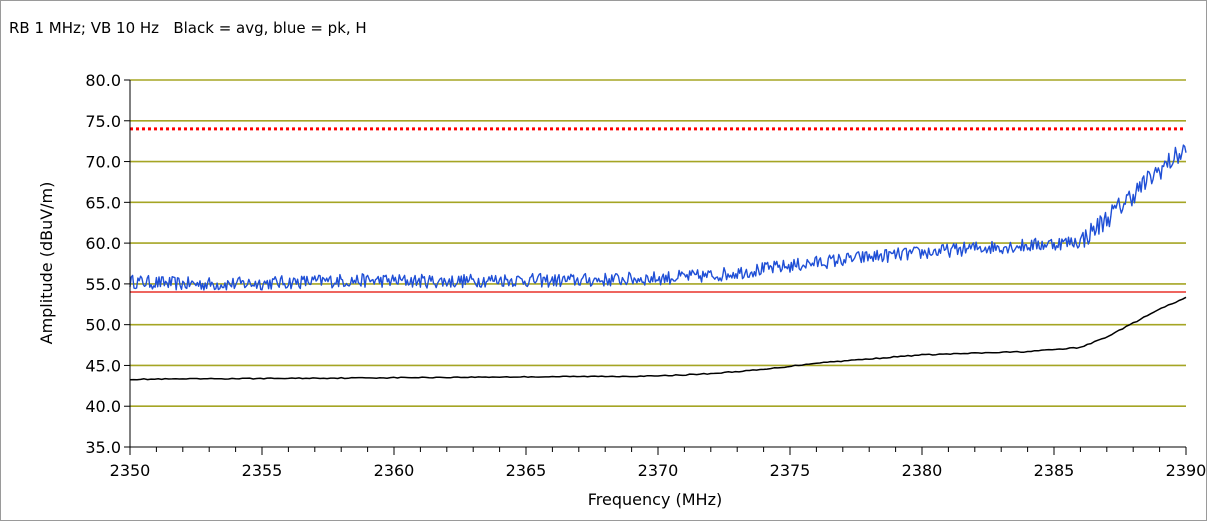 Image resolution: width=1207 pixels, height=521 pixels. I want to click on y-tick-label: 45.0, so click(103, 365).